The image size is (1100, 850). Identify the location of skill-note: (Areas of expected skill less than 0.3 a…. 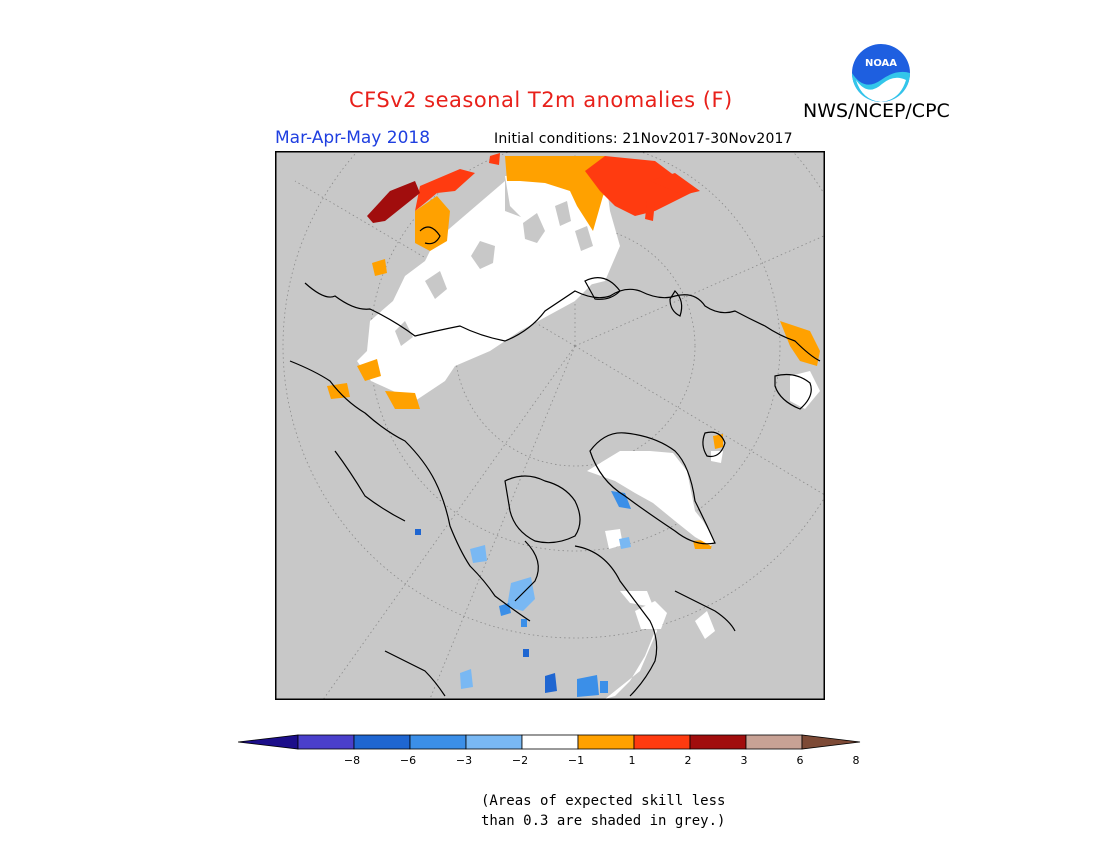
(603, 811).